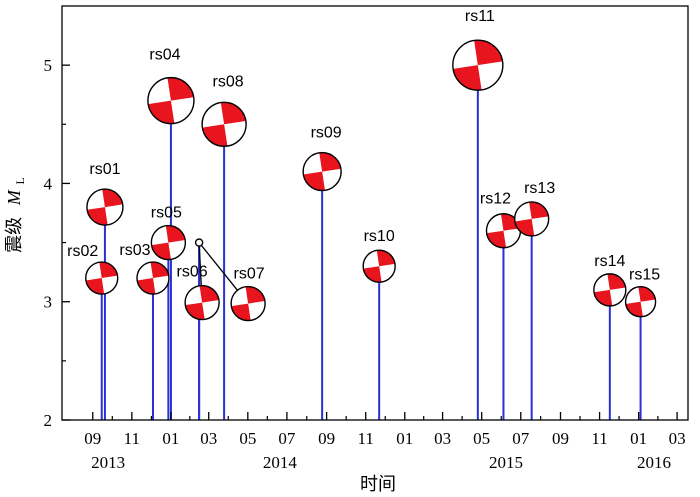 This screenshot has height=497, width=700. I want to click on event-label-rs09: rs09, so click(326, 133).